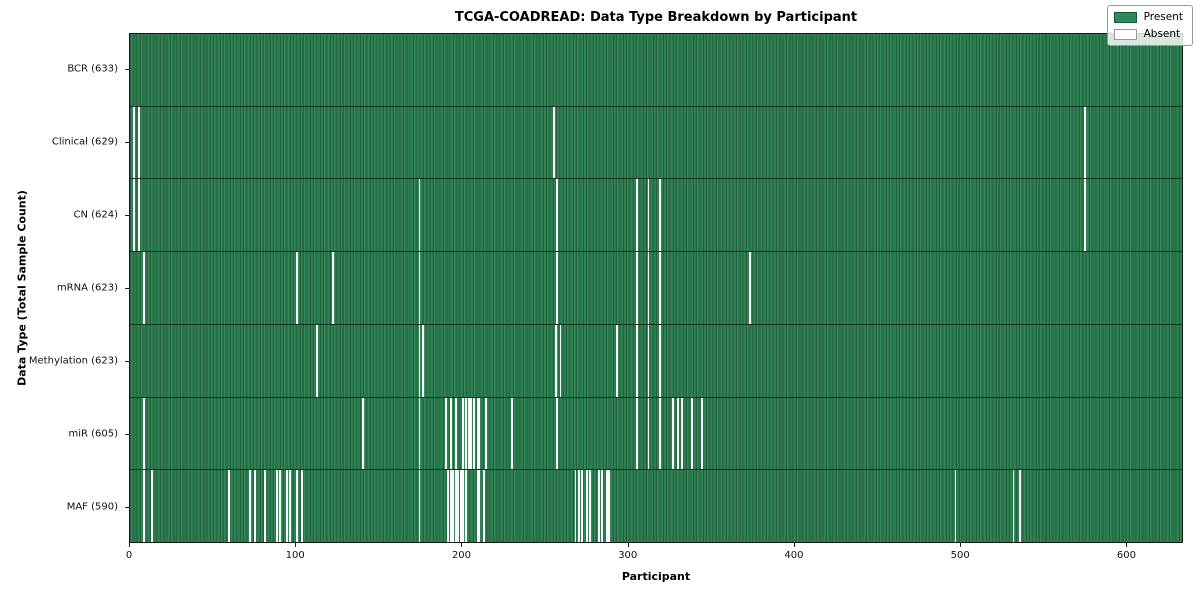  I want to click on heatmap-row-BCR, so click(656, 70).